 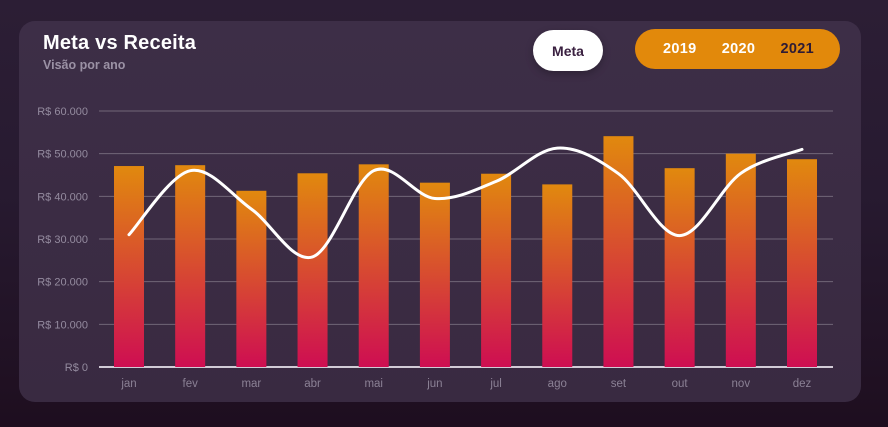 I want to click on year-option-2021: 2021, so click(x=797, y=49).